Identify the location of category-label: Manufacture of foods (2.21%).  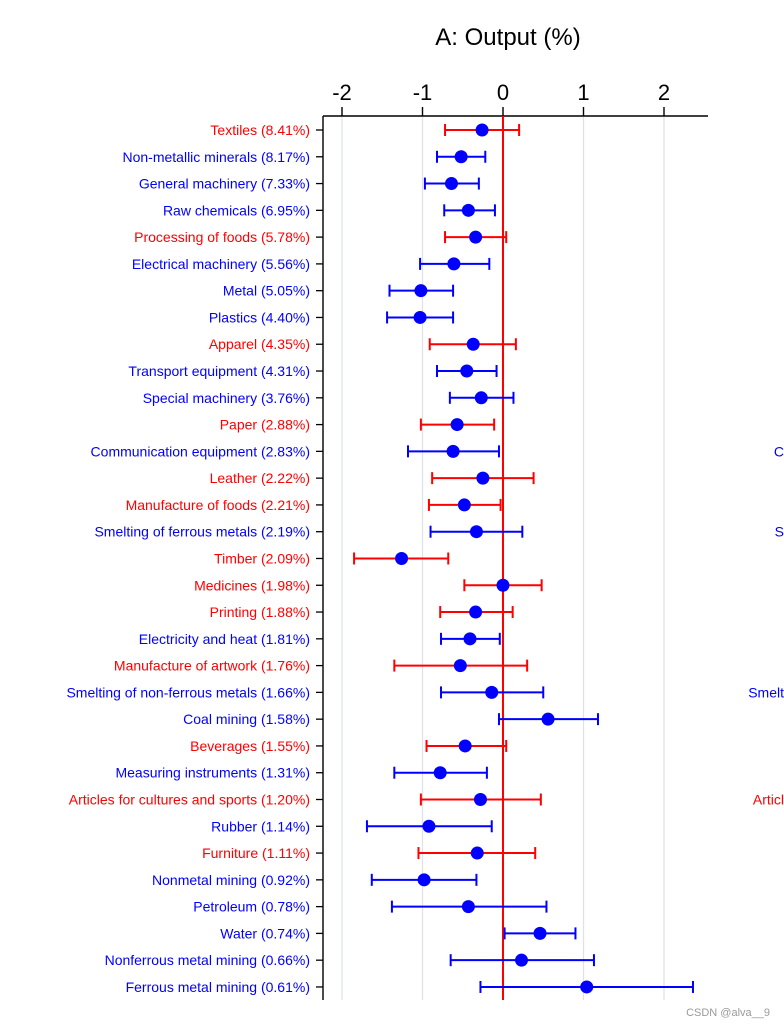
(218, 505).